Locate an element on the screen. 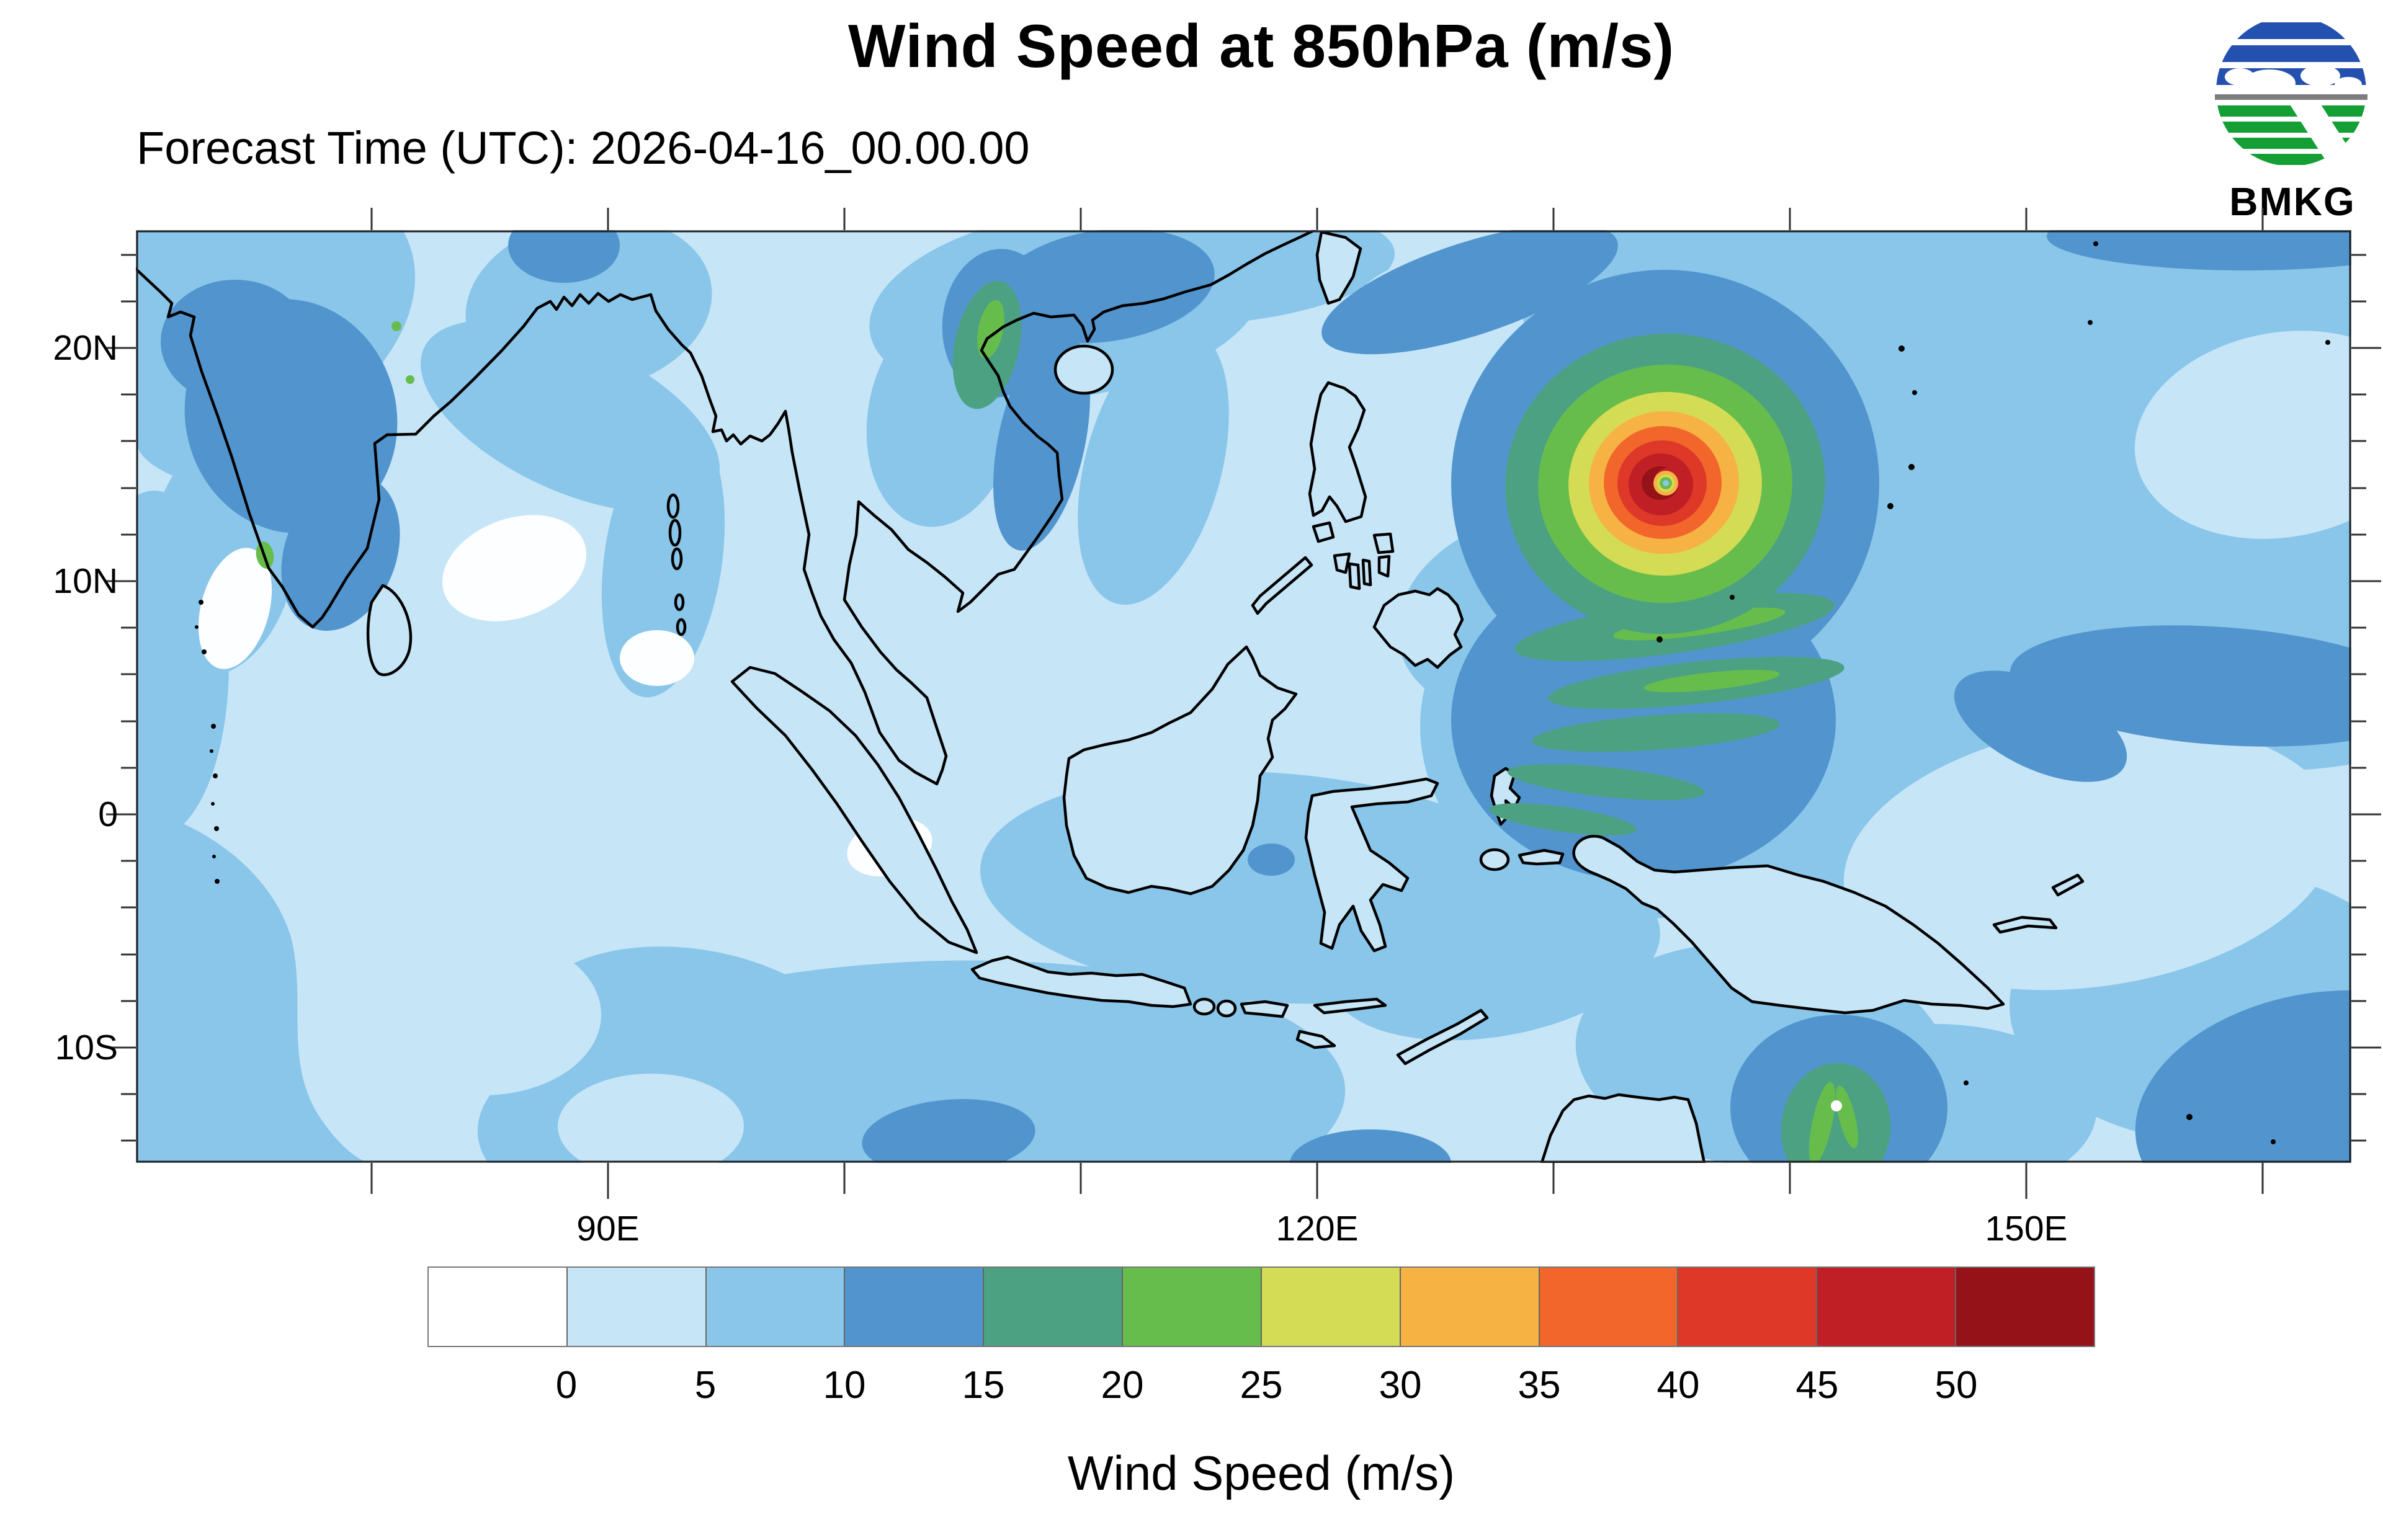 Image resolution: width=2383 pixels, height=1540 pixels. colorbar-tick-50: 50 is located at coordinates (1956, 1386).